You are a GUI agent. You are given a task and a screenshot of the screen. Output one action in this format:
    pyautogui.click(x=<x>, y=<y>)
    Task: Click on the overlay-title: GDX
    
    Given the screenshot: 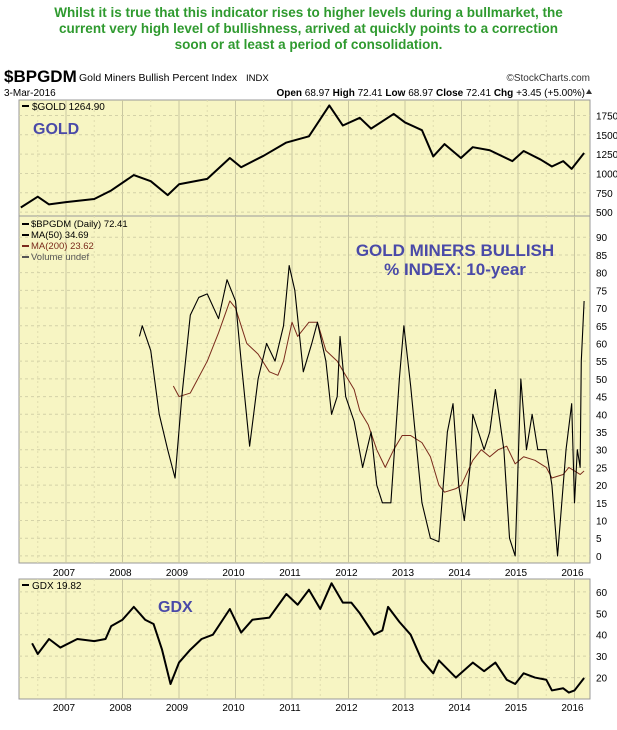 What is the action you would take?
    pyautogui.click(x=175, y=607)
    